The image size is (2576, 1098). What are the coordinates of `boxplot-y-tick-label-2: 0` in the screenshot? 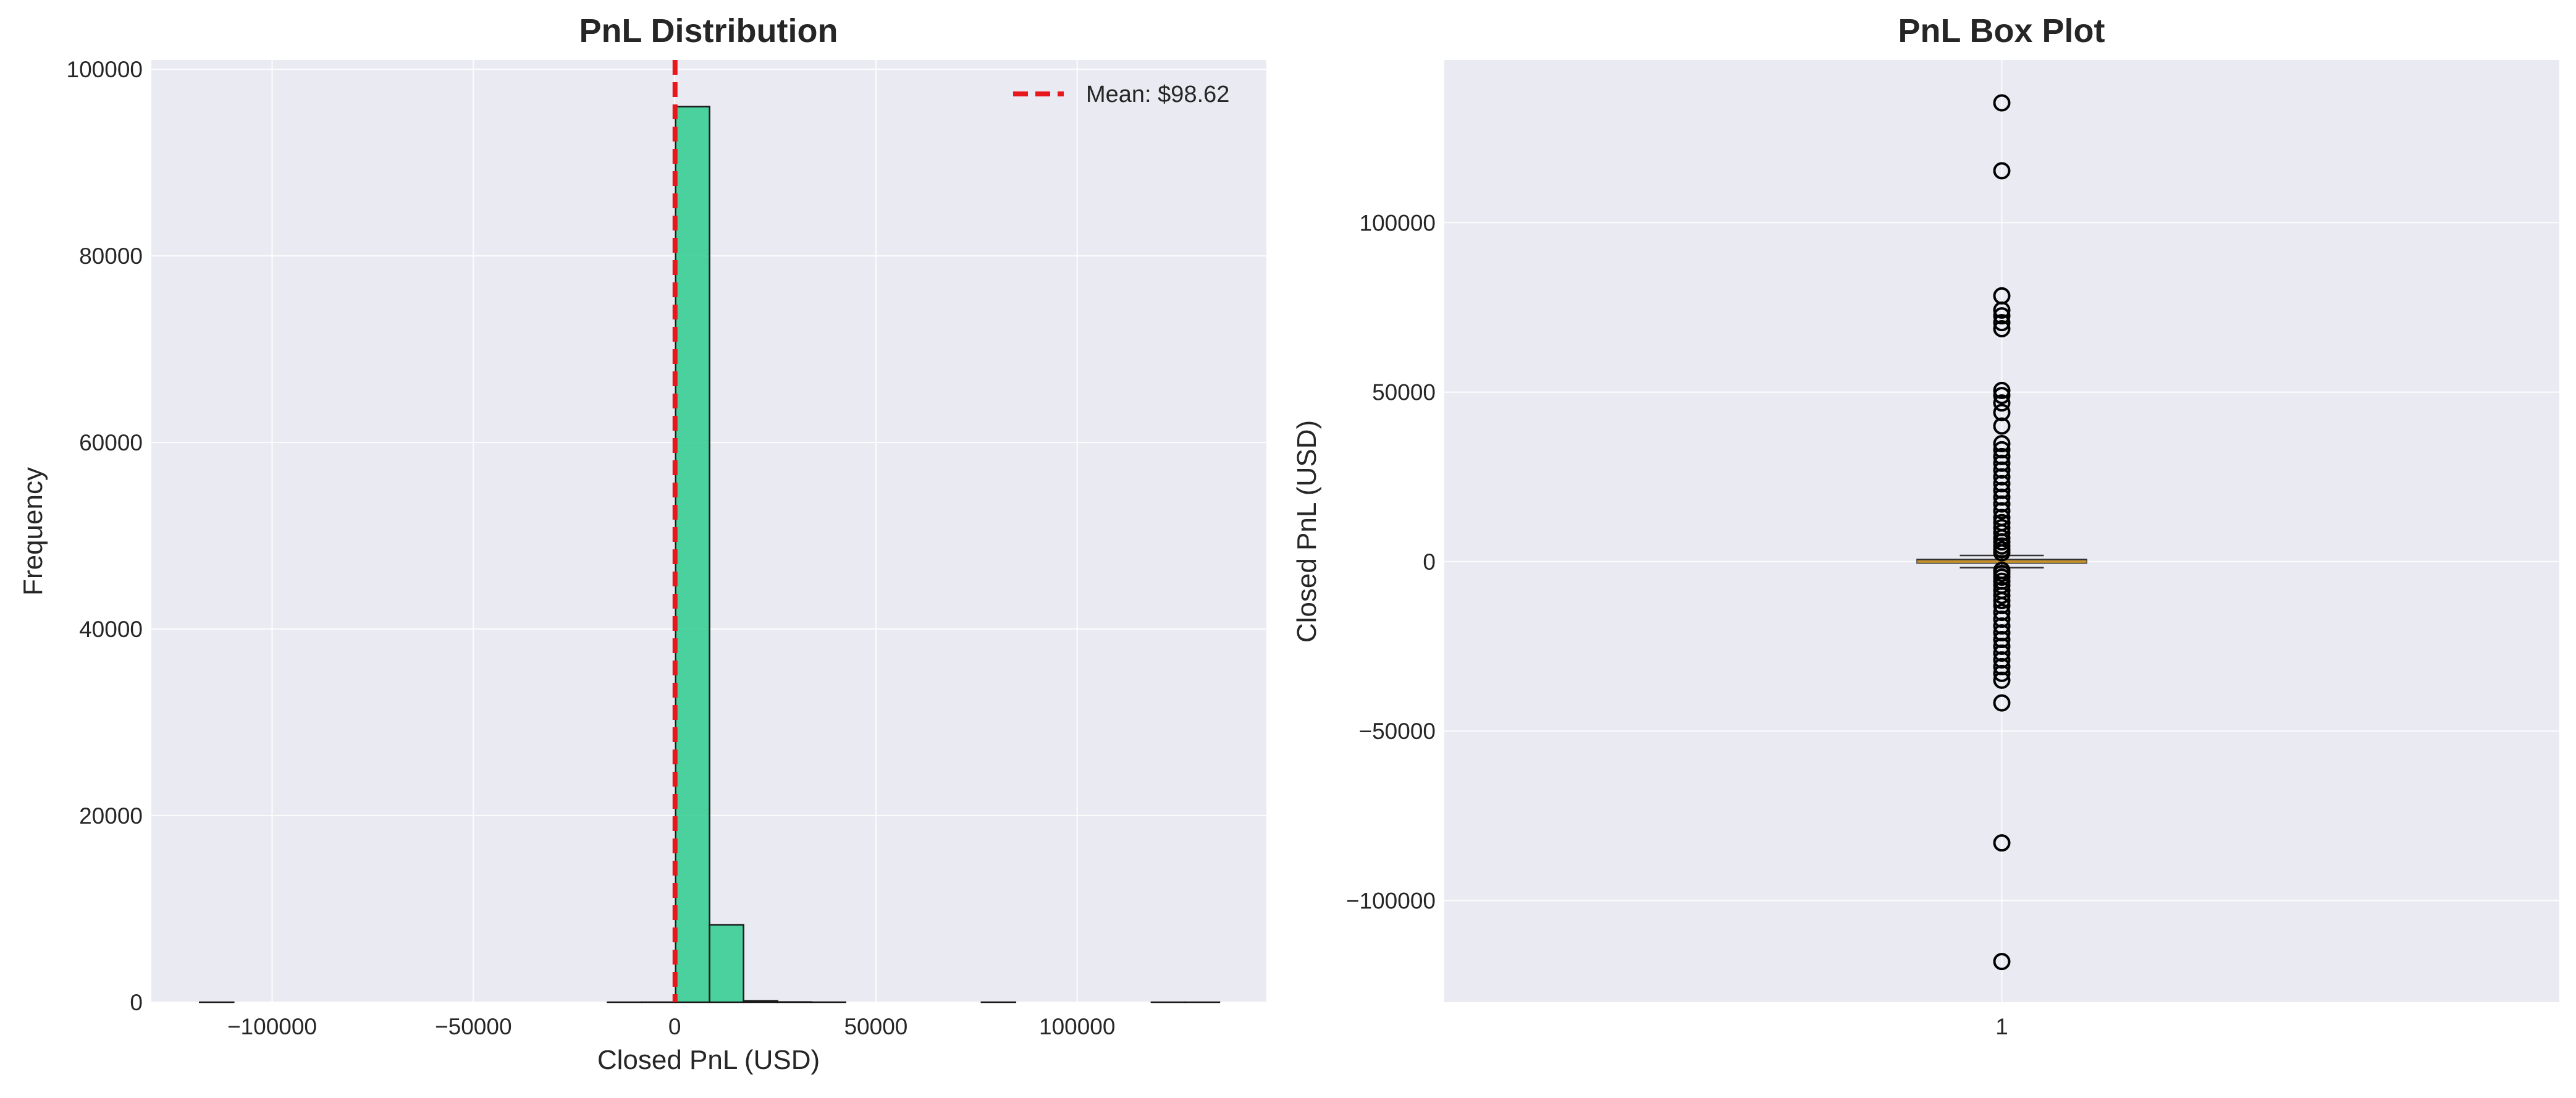 It's located at (1429, 562).